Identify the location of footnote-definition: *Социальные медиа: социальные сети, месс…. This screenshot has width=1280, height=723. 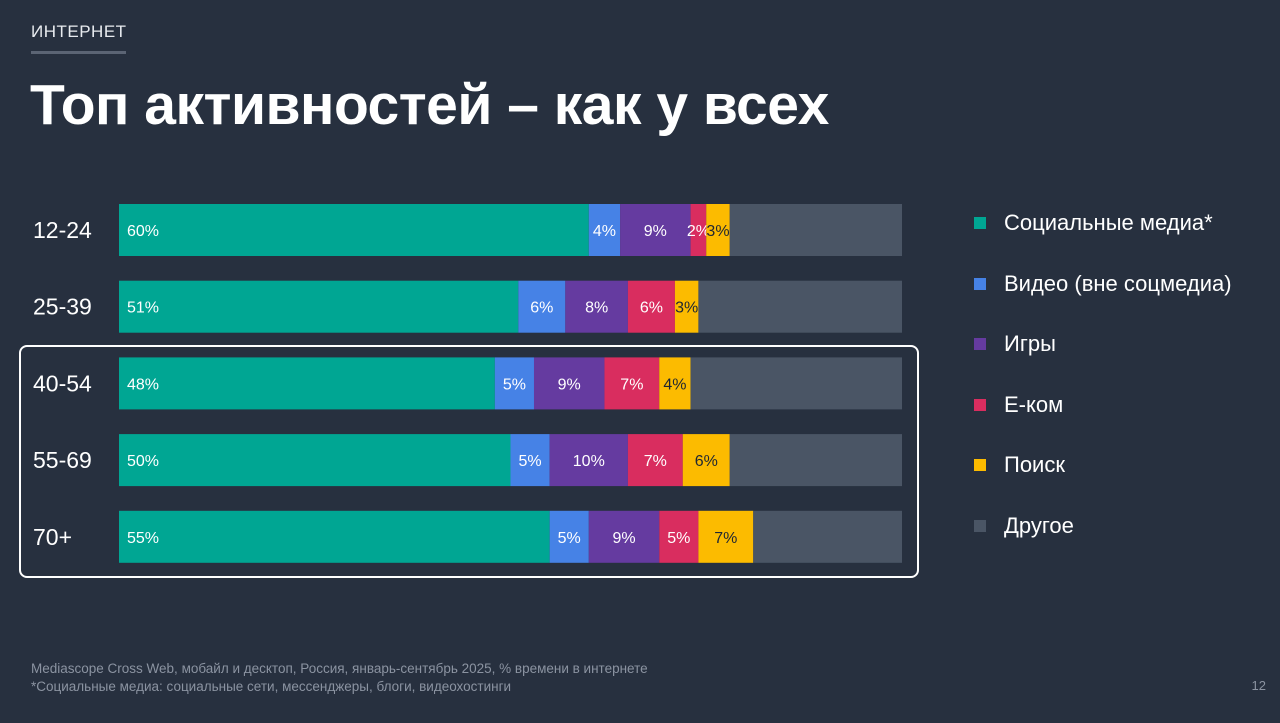
(271, 686).